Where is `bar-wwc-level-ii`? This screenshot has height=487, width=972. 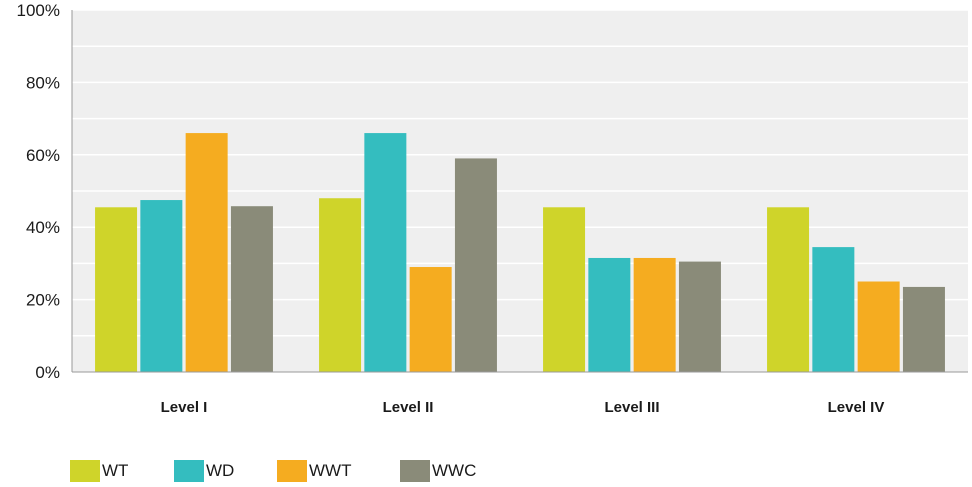 bar-wwc-level-ii is located at coordinates (475, 265).